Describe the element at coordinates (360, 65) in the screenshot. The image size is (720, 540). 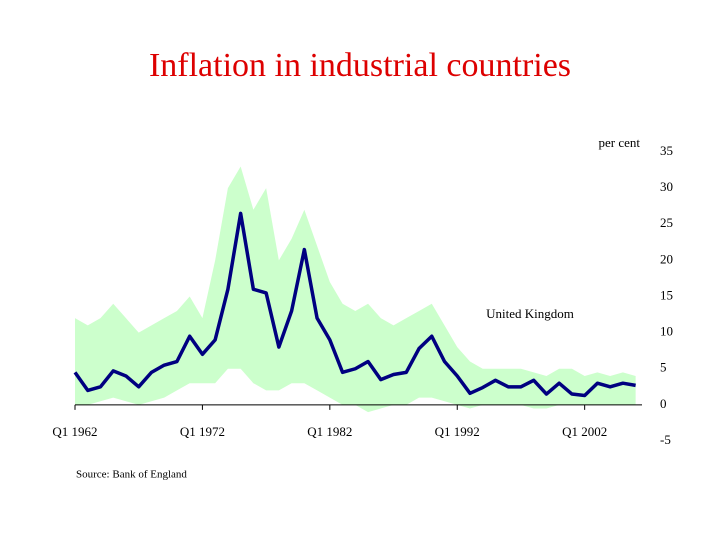
I see `chart-title: Inflation in industrial countries` at that location.